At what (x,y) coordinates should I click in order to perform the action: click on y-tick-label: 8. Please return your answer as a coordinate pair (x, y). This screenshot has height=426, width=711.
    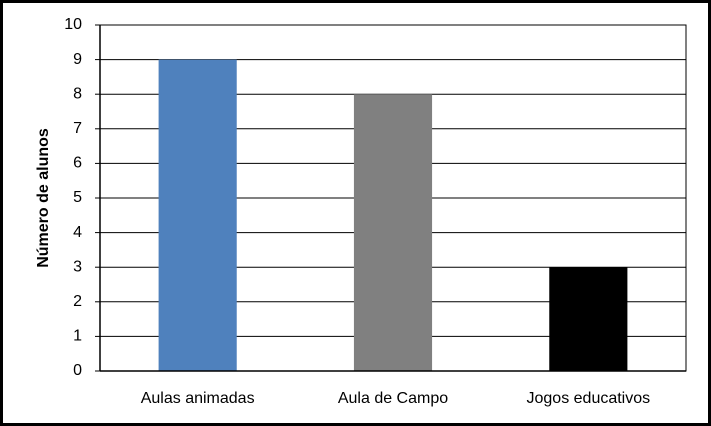
    Looking at the image, I should click on (77, 93).